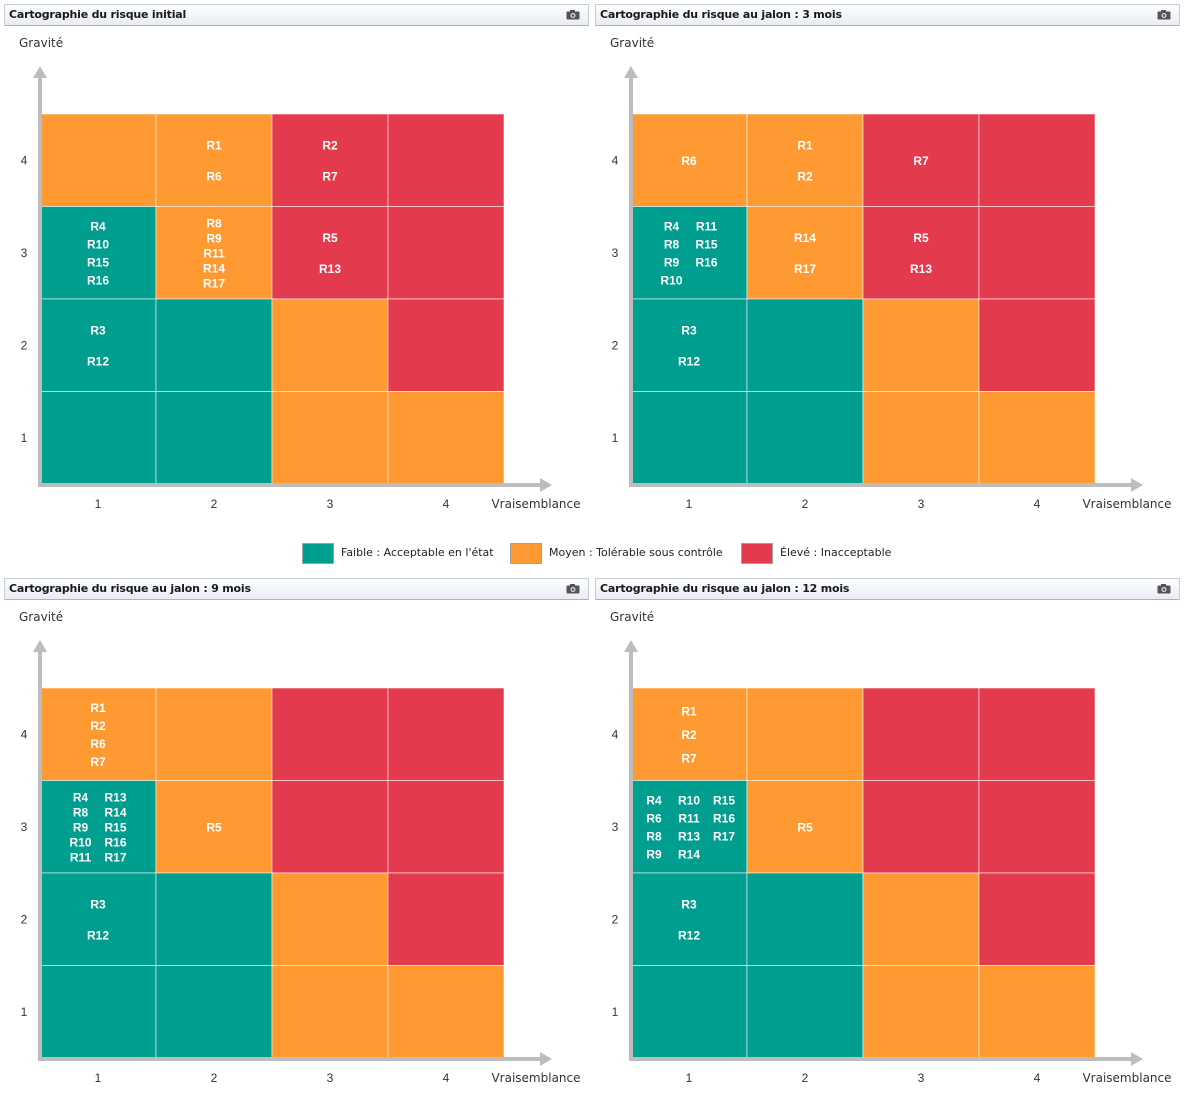  Describe the element at coordinates (98, 14) in the screenshot. I see `panel-title: Cartographie du risque initial` at that location.